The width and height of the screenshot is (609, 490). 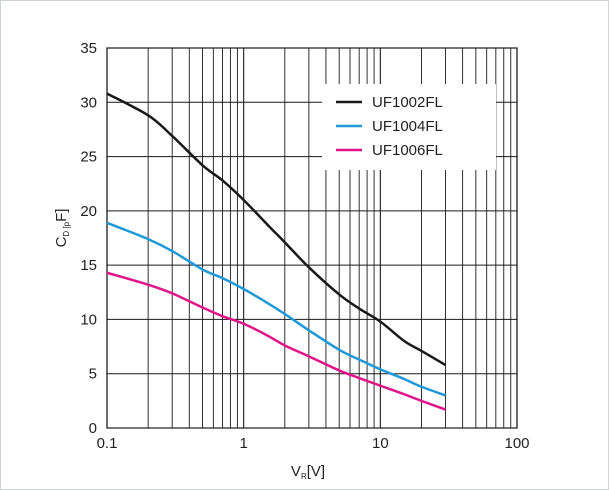 I want to click on y-tick-label: 5, so click(x=93, y=374).